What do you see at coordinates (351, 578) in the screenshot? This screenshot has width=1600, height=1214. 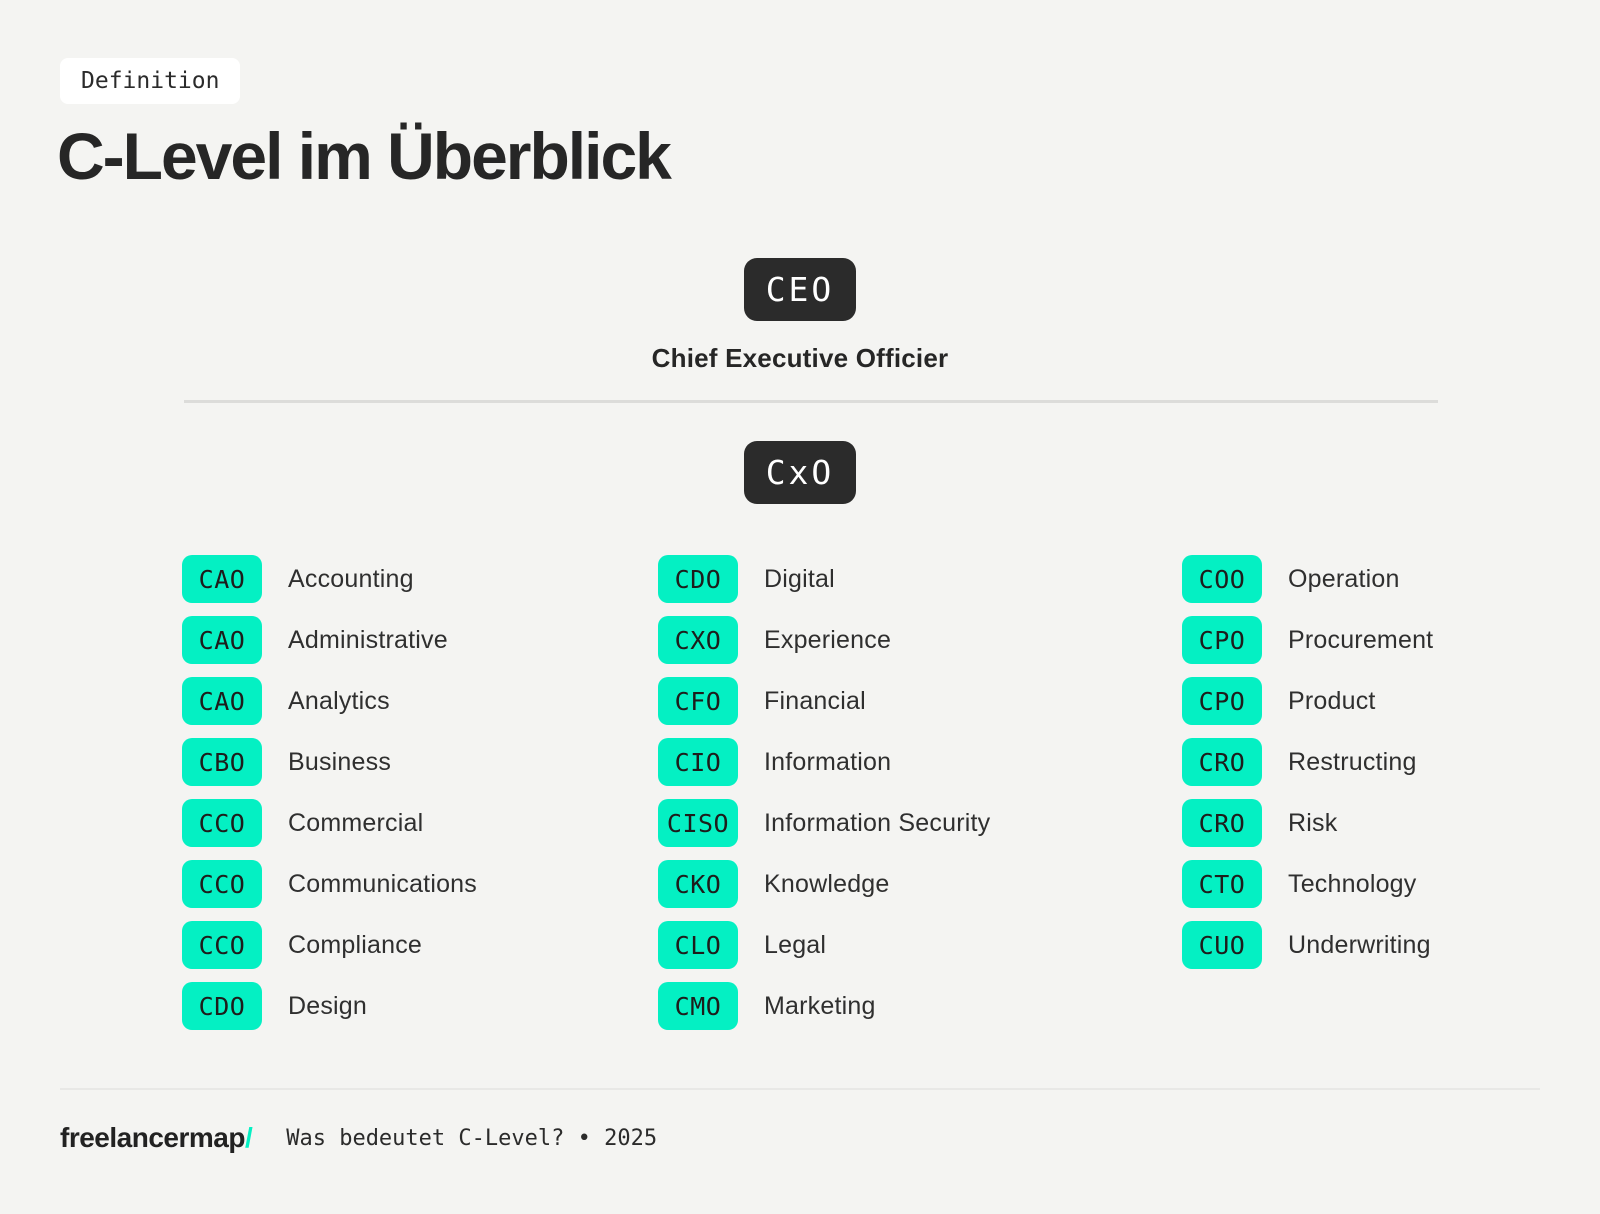 I see `role-label: Accounting` at bounding box center [351, 578].